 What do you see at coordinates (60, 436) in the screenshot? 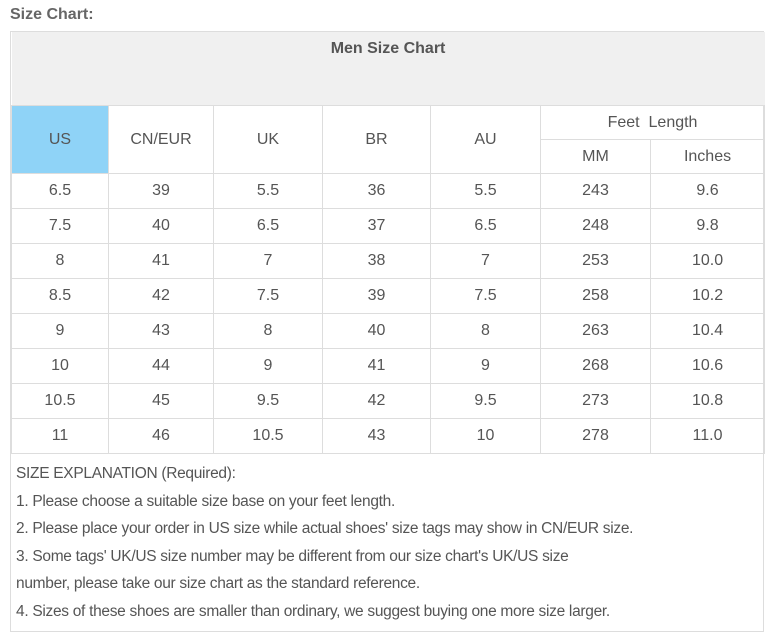
I see `table-cell: 11` at bounding box center [60, 436].